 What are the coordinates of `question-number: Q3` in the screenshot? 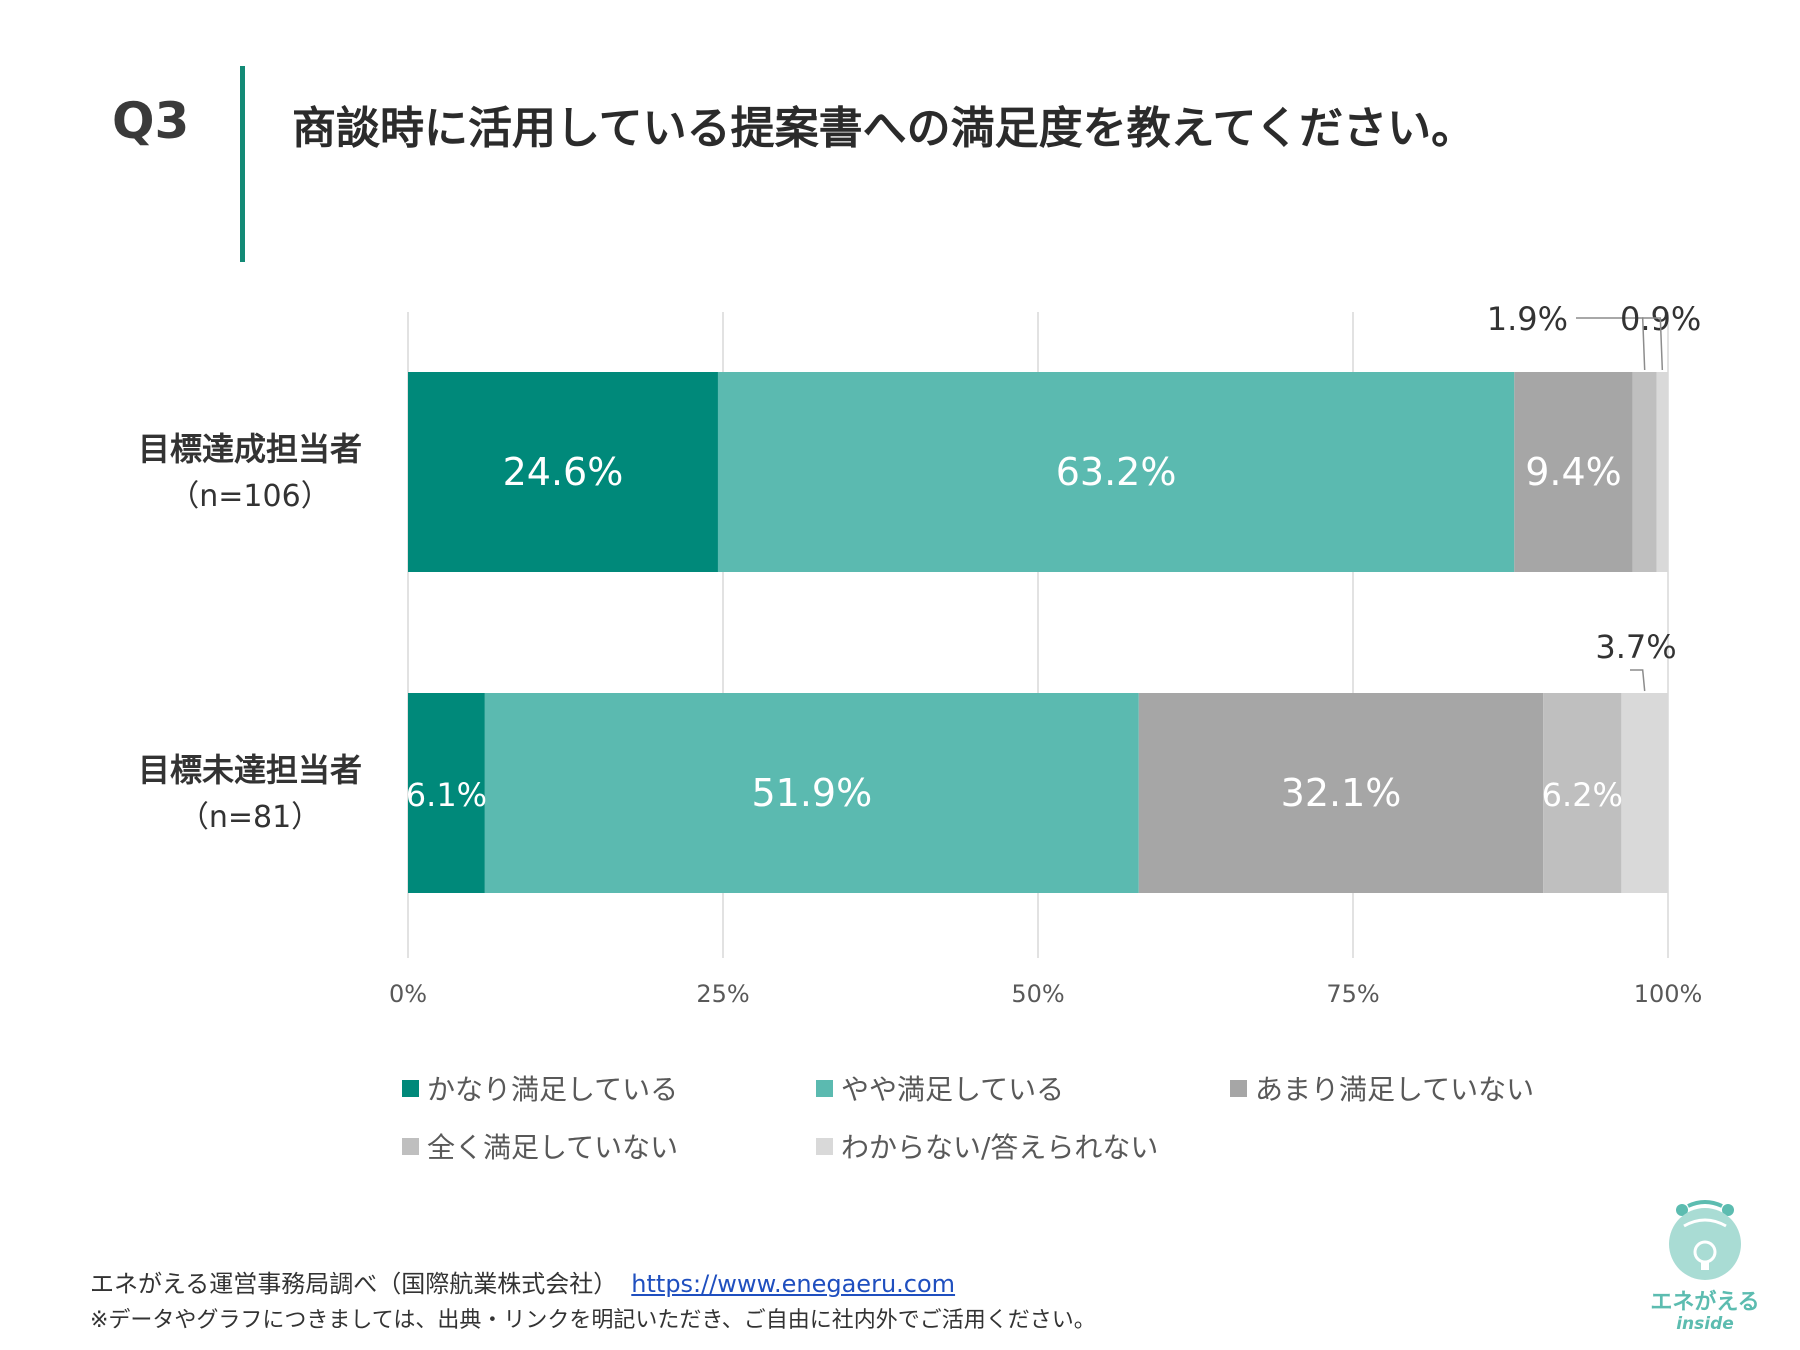 It's located at (151, 121).